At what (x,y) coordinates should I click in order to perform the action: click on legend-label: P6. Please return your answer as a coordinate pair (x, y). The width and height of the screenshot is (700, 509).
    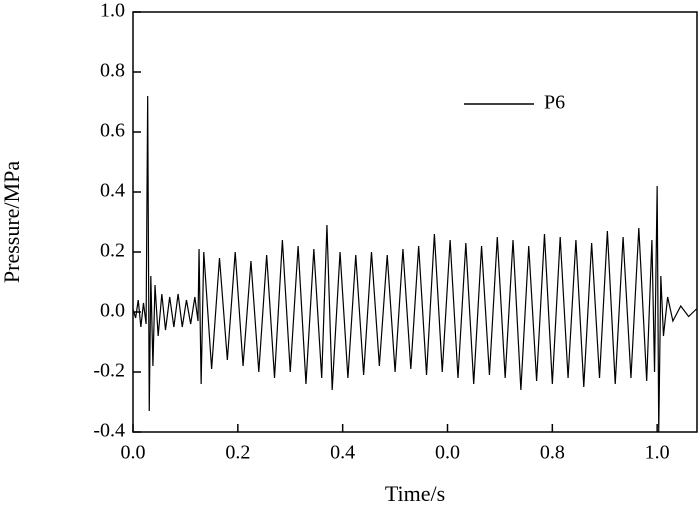
    Looking at the image, I should click on (554, 103).